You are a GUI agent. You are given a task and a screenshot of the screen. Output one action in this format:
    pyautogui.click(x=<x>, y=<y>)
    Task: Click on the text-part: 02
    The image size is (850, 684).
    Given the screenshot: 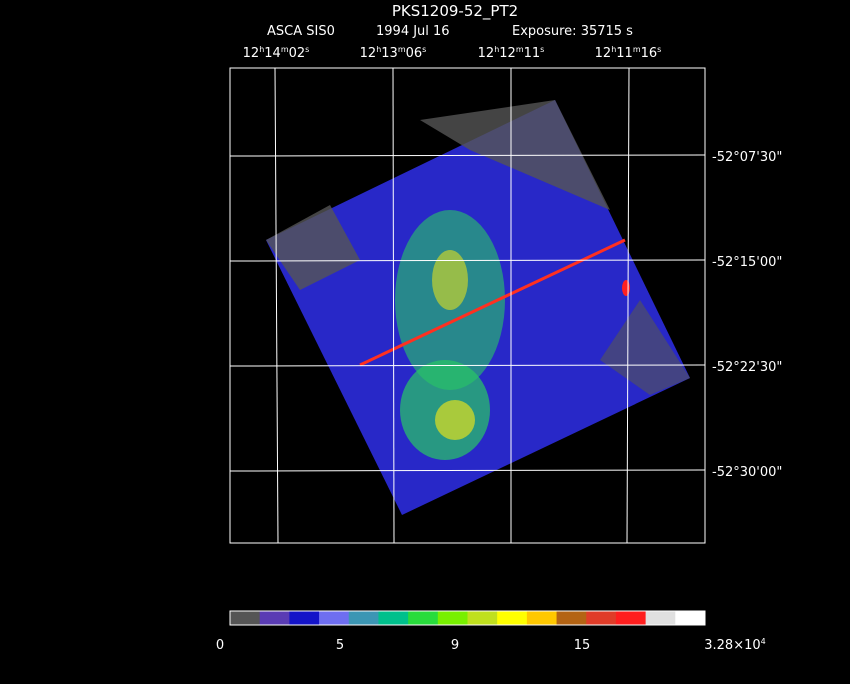 What is the action you would take?
    pyautogui.click(x=297, y=53)
    